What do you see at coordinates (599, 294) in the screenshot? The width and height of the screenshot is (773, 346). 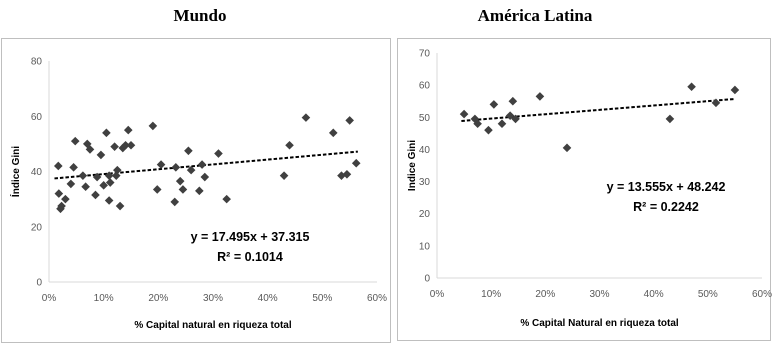 I see `chart1-x-tick-label: 30%` at bounding box center [599, 294].